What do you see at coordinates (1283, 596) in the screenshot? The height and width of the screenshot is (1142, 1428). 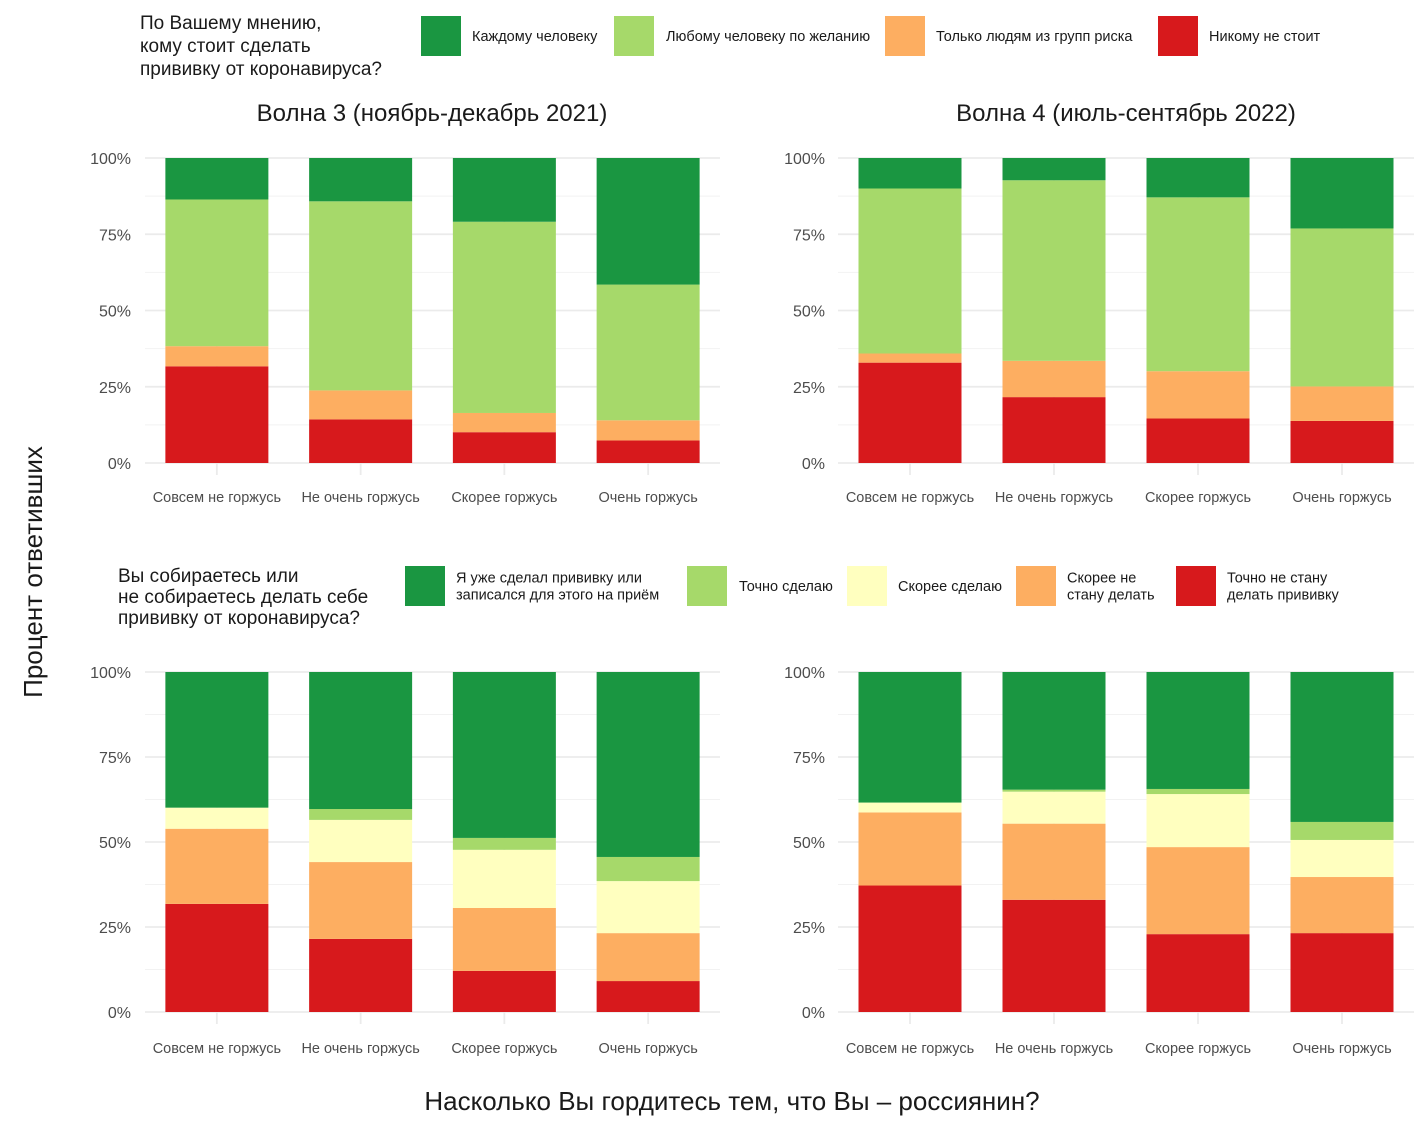 I see `legend-label: делать прививку` at bounding box center [1283, 596].